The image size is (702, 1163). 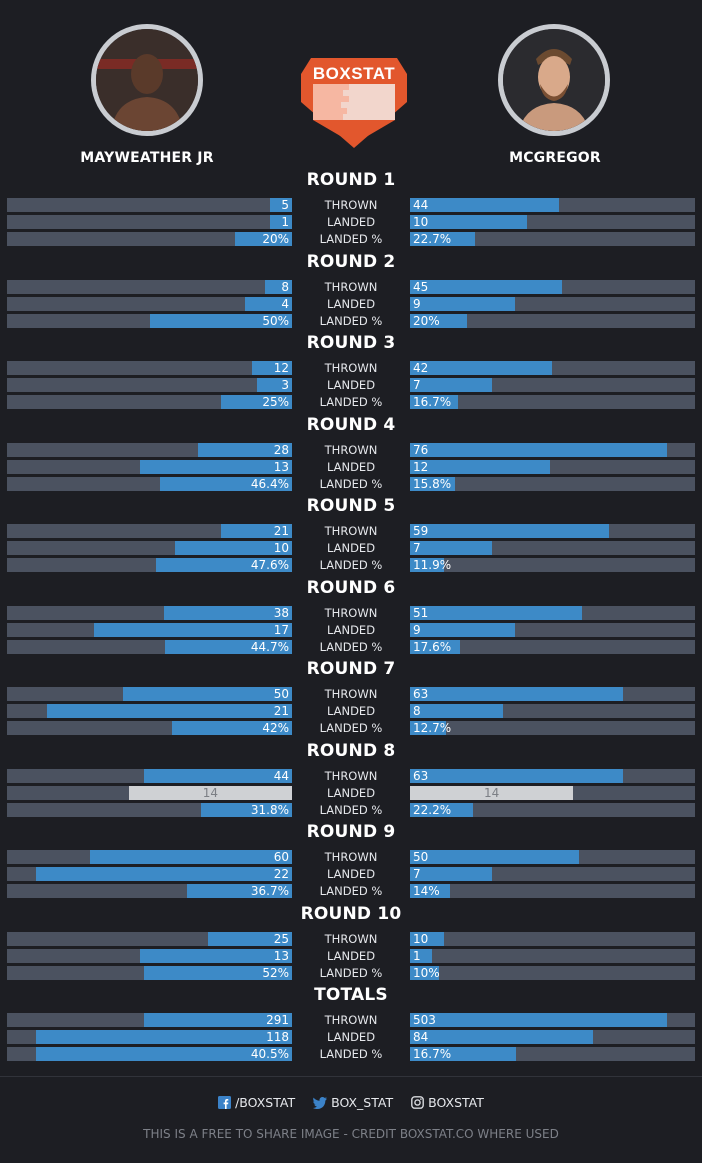 What do you see at coordinates (149, 483) in the screenshot?
I see `left-bar-track: 46.4%` at bounding box center [149, 483].